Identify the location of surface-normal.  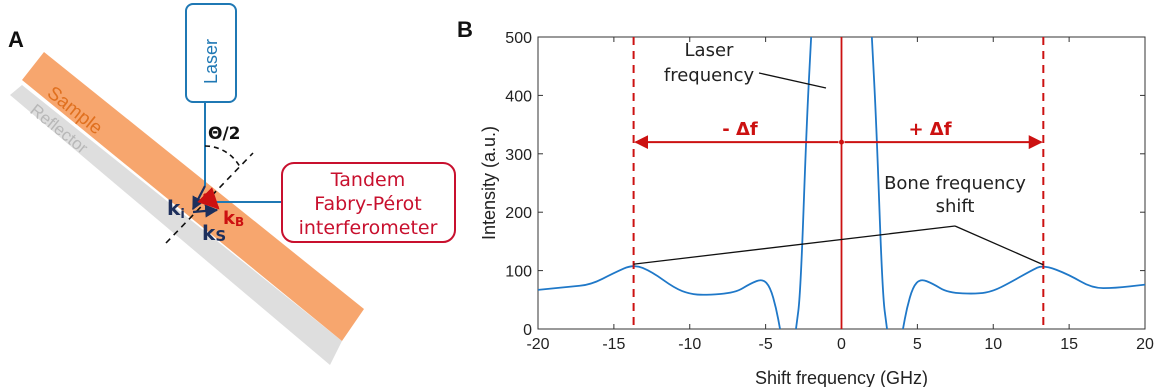
(209, 198).